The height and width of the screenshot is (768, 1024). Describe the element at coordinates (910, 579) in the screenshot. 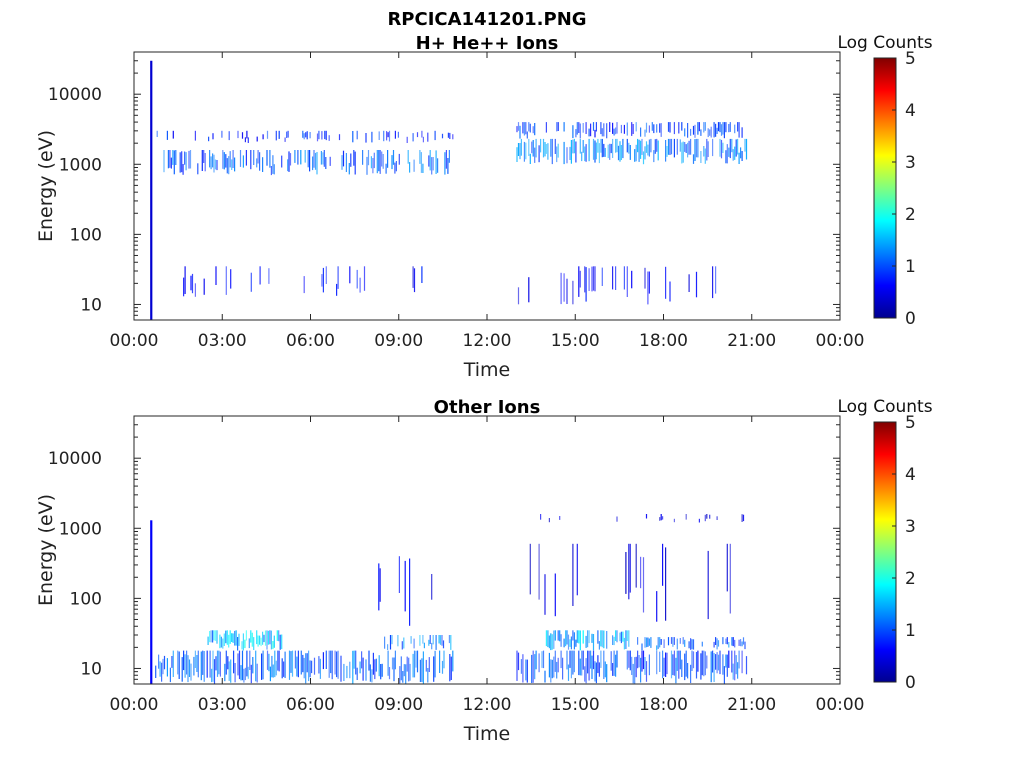

I see `colorbar-tick-label: 2` at that location.